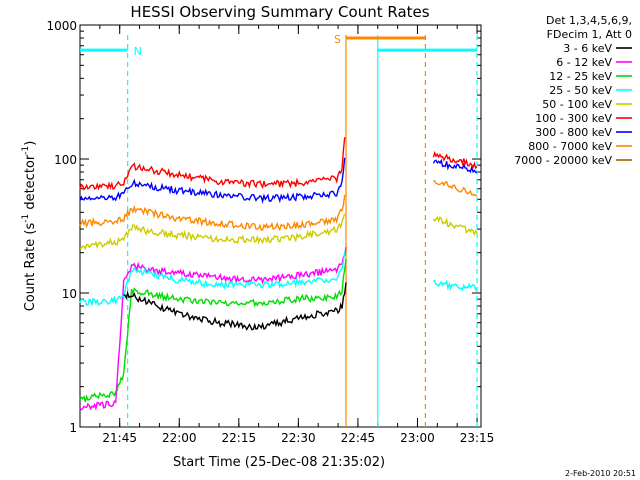 The height and width of the screenshot is (480, 640). Describe the element at coordinates (279, 45) in the screenshot. I see `flag-bars: NS` at that location.